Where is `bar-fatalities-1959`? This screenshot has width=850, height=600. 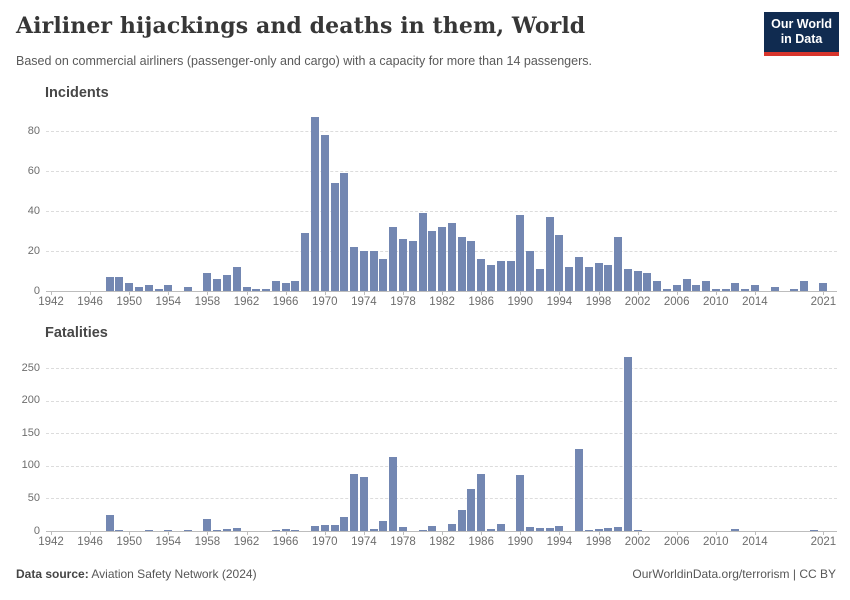 bar-fatalities-1959 is located at coordinates (217, 530).